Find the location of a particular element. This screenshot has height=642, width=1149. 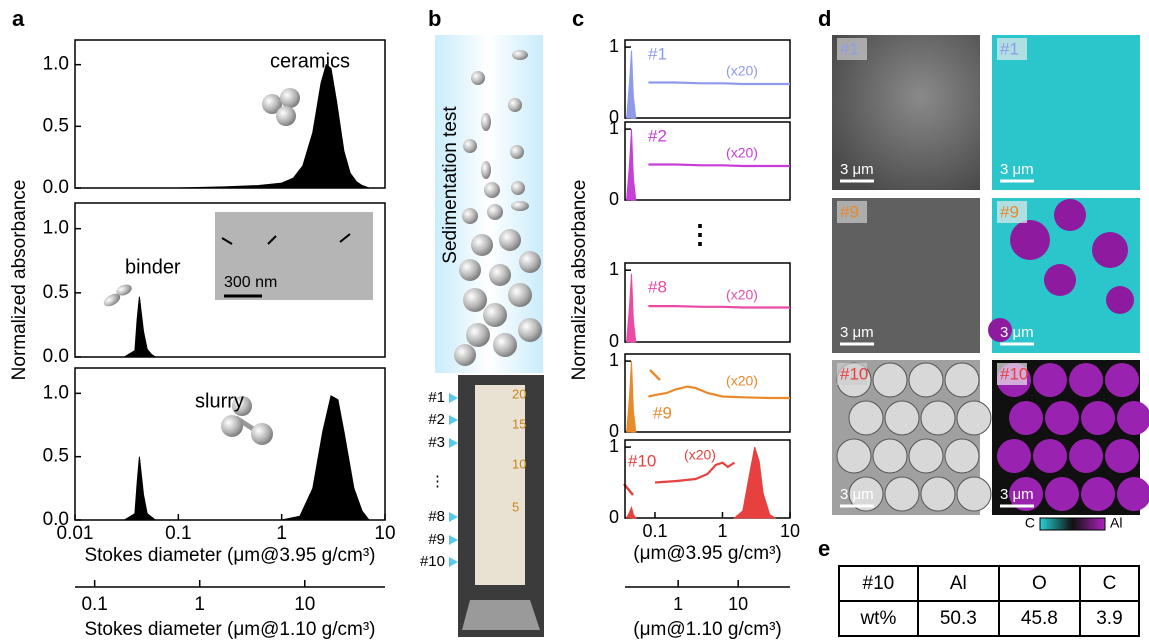

series-label: #8 is located at coordinates (657, 286).